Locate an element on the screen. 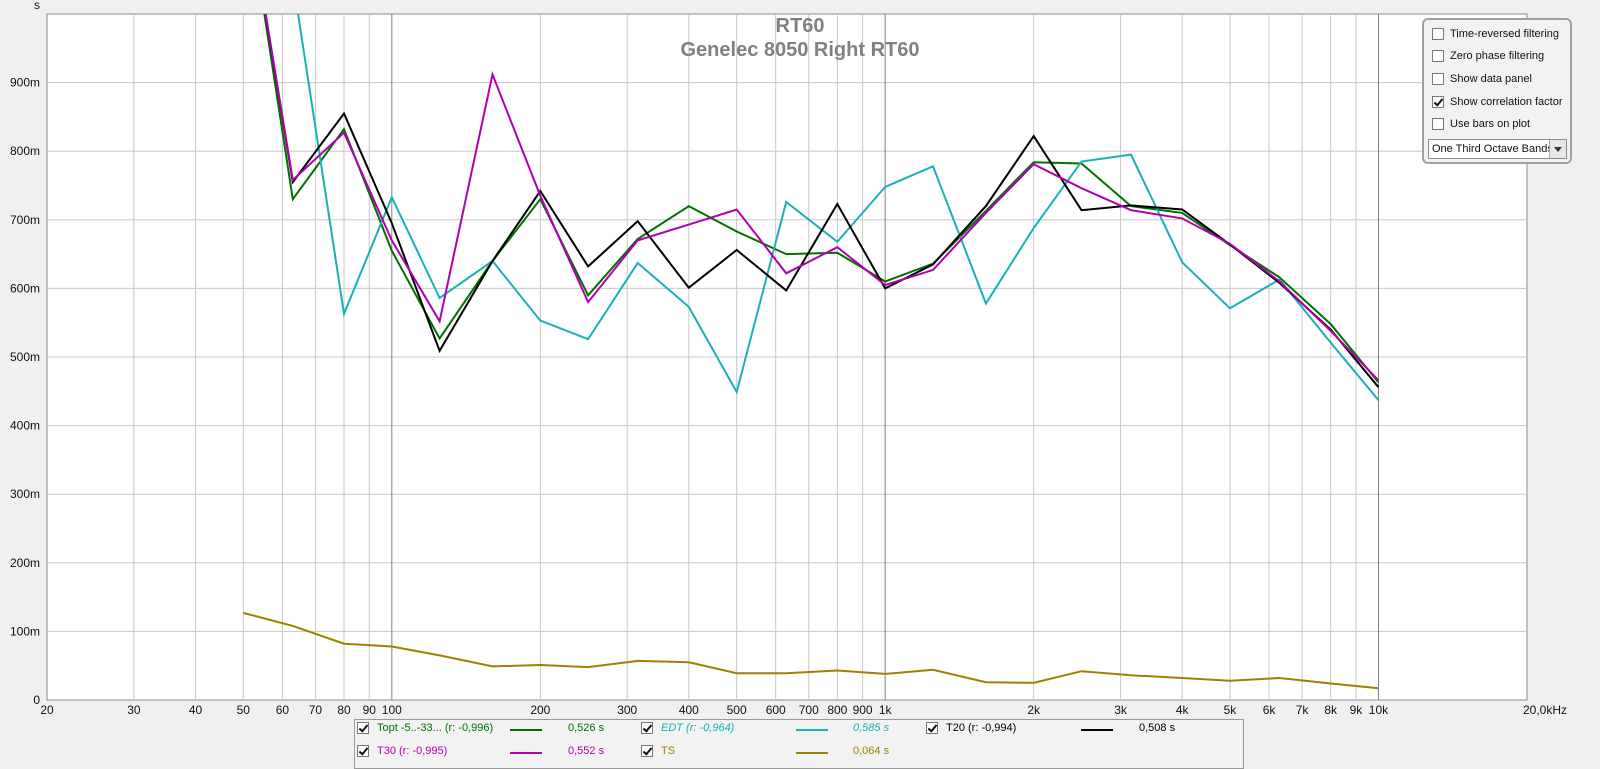  x-tick-label: 600 is located at coordinates (776, 710).